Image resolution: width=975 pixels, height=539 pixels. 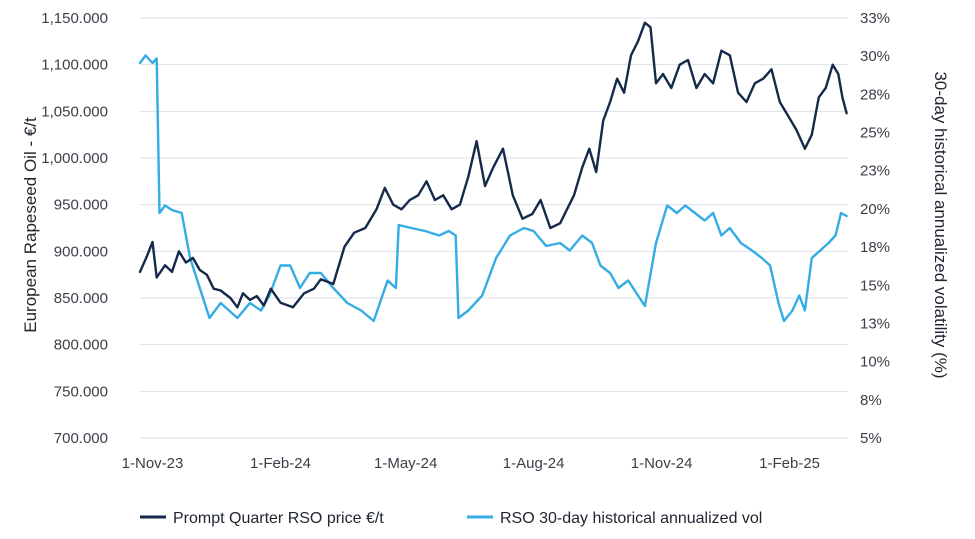 What do you see at coordinates (81, 438) in the screenshot?
I see `left-tick-label: 700.000` at bounding box center [81, 438].